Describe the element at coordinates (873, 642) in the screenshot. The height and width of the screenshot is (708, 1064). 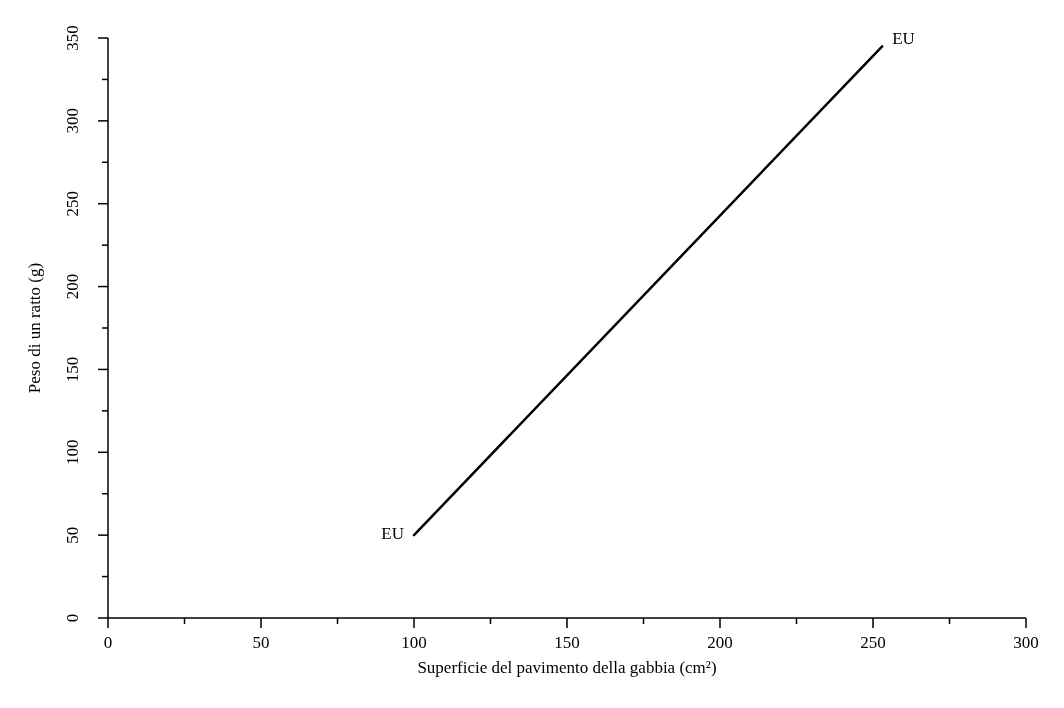
I see `x-tick-label: 250` at that location.